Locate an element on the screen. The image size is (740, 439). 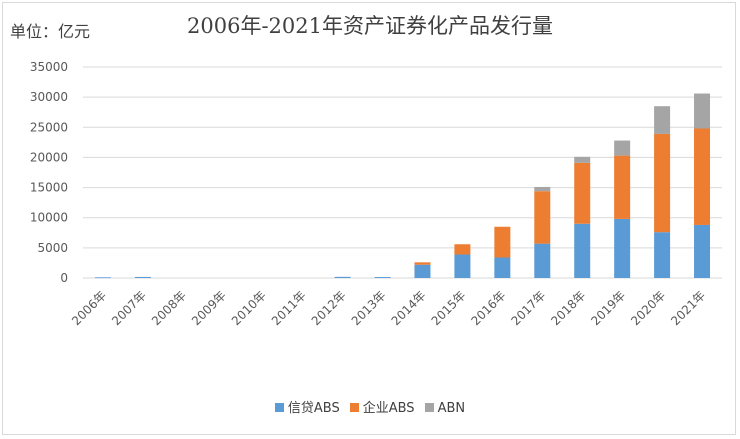
y-tick-label: 30000 is located at coordinates (49, 97).